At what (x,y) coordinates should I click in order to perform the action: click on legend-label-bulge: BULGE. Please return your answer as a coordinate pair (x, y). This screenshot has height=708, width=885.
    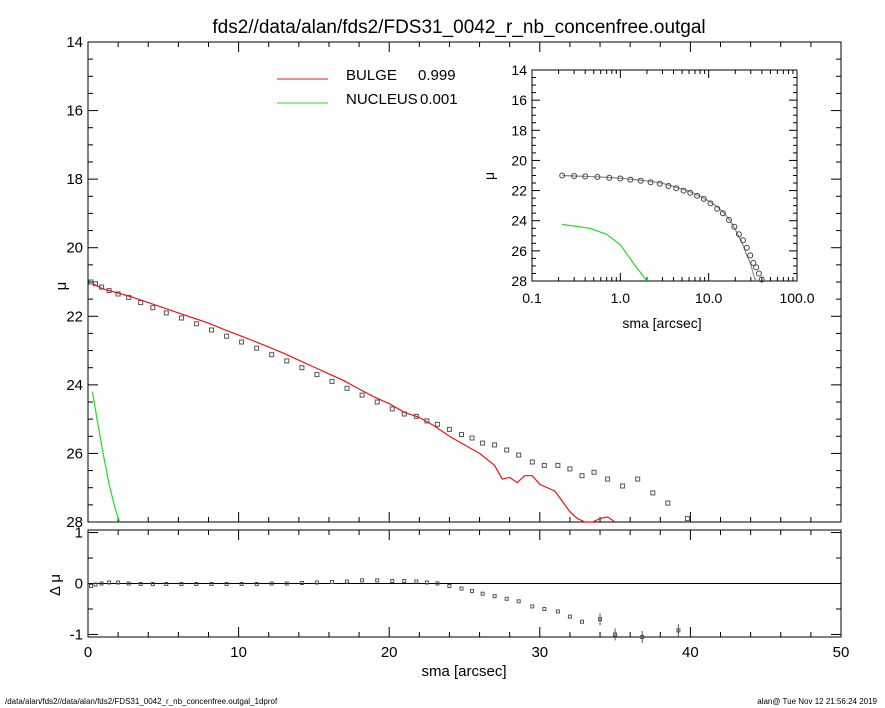
    Looking at the image, I should click on (371, 75).